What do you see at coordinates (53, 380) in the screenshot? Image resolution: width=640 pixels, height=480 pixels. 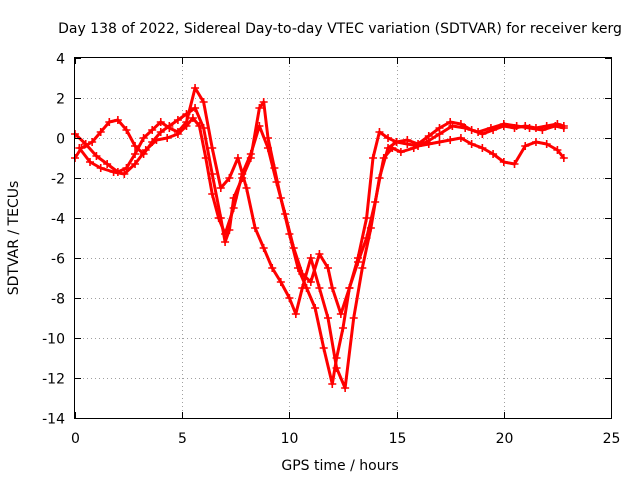 I see `y-tick-label: -12` at bounding box center [53, 380].